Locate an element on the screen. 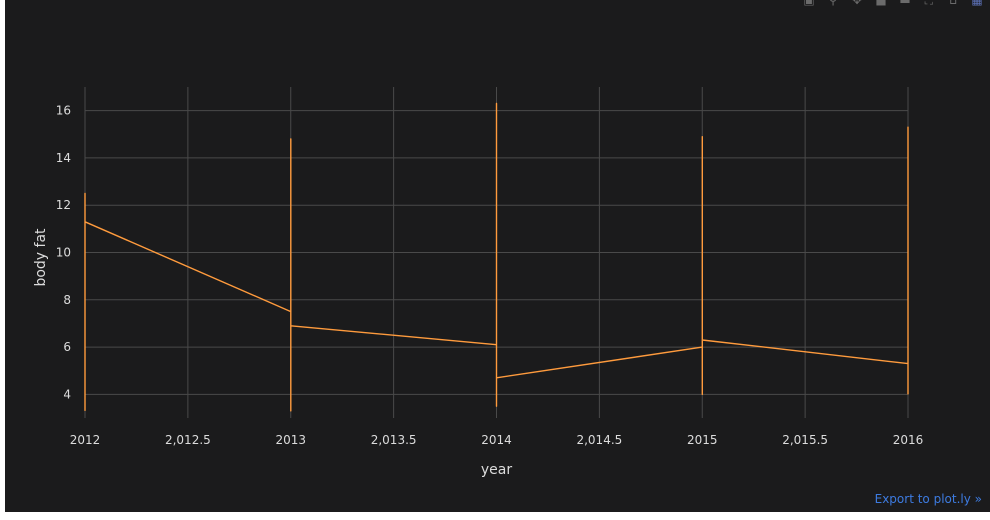 This screenshot has width=990, height=520. y-tick-label: 16 is located at coordinates (63, 111).